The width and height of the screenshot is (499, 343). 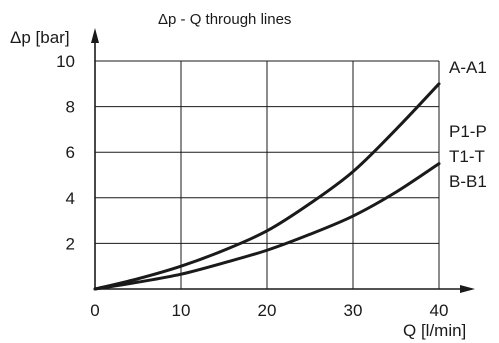 I want to click on y-tick-label-10: 10, so click(x=65, y=61).